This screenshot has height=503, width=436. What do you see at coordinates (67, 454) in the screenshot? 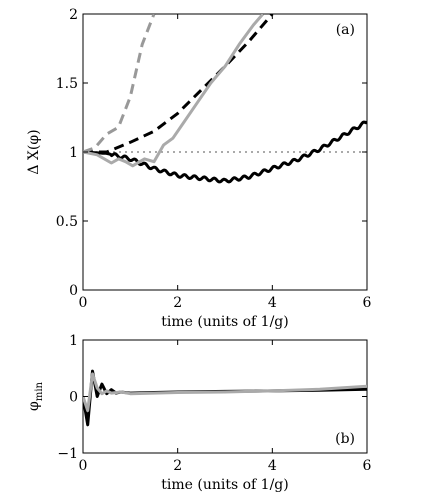
I see `y-tick-label: −1` at bounding box center [67, 454].